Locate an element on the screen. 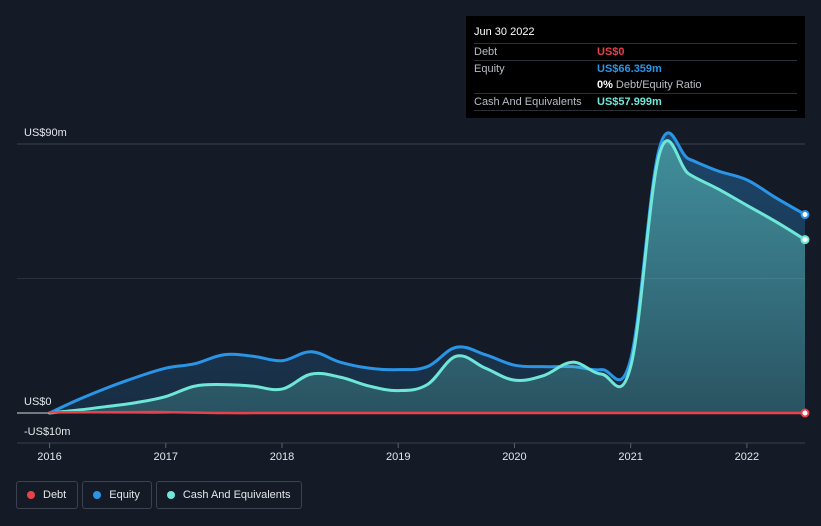 The height and width of the screenshot is (526, 821). debt-end-marker is located at coordinates (805, 413).